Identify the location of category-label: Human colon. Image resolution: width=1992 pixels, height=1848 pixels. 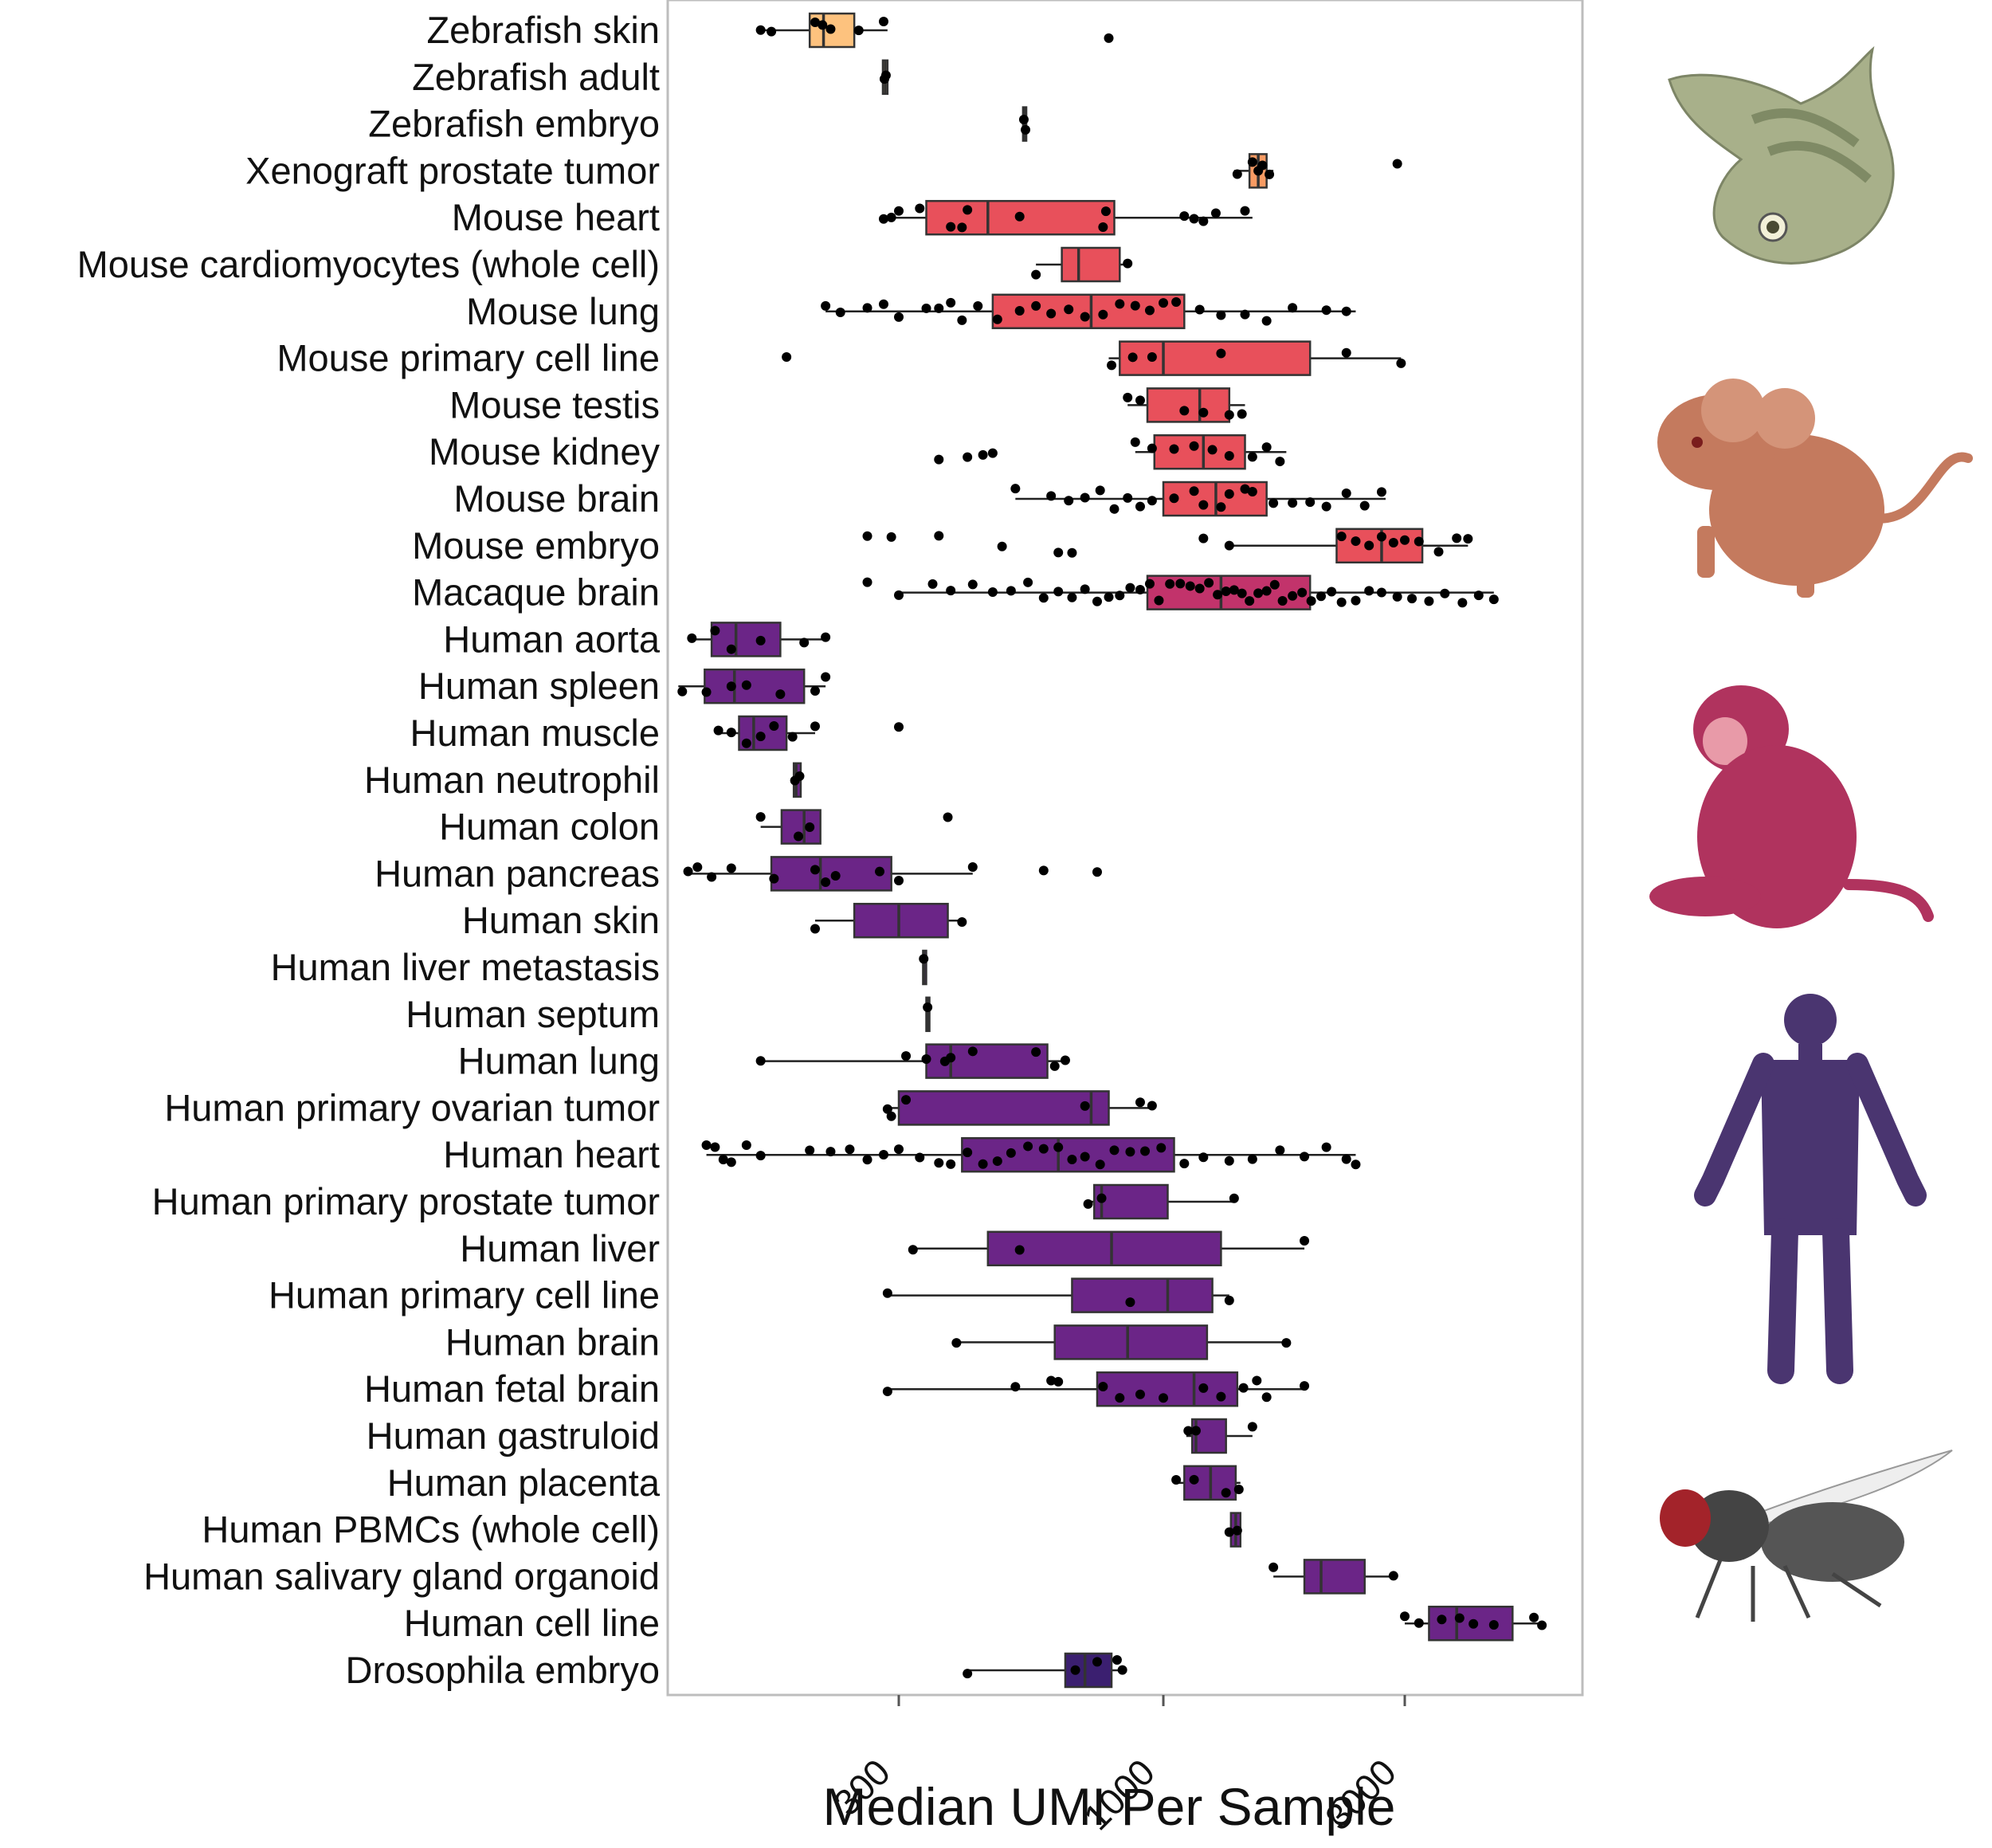
(549, 827).